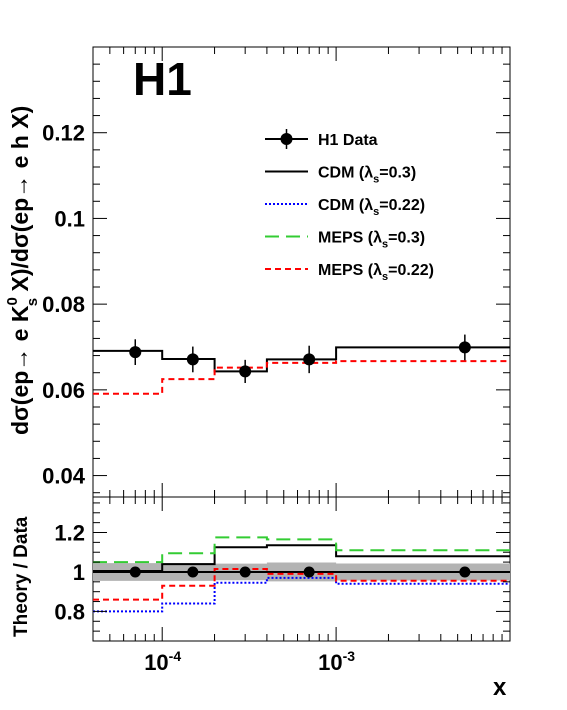 This screenshot has height=710, width=567. I want to click on top-y-tick-label: 0.1, so click(69, 218).